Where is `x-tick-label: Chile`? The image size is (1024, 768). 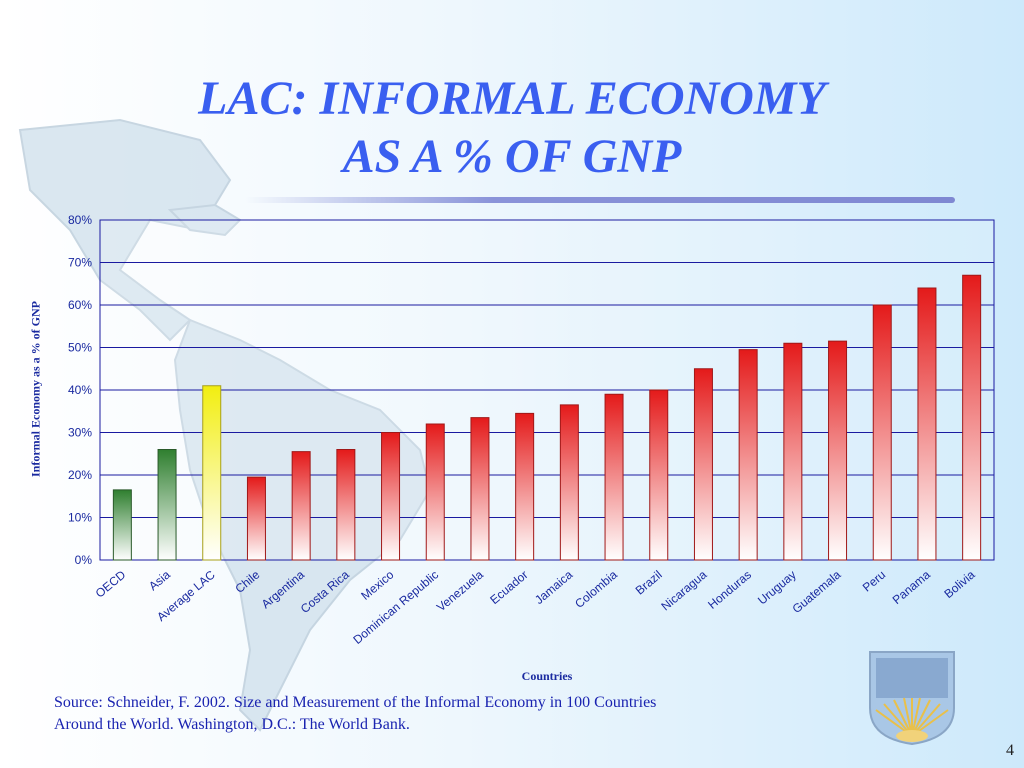 x-tick-label: Chile is located at coordinates (247, 581).